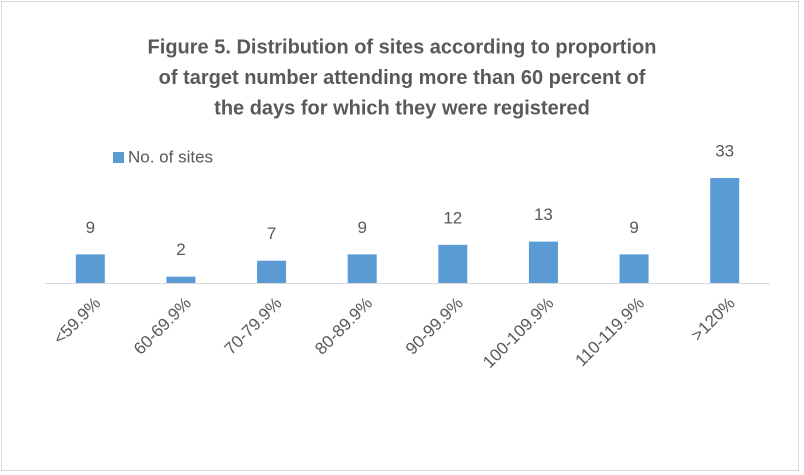 Image resolution: width=804 pixels, height=475 pixels. What do you see at coordinates (180, 249) in the screenshot?
I see `data-label: 2` at bounding box center [180, 249].